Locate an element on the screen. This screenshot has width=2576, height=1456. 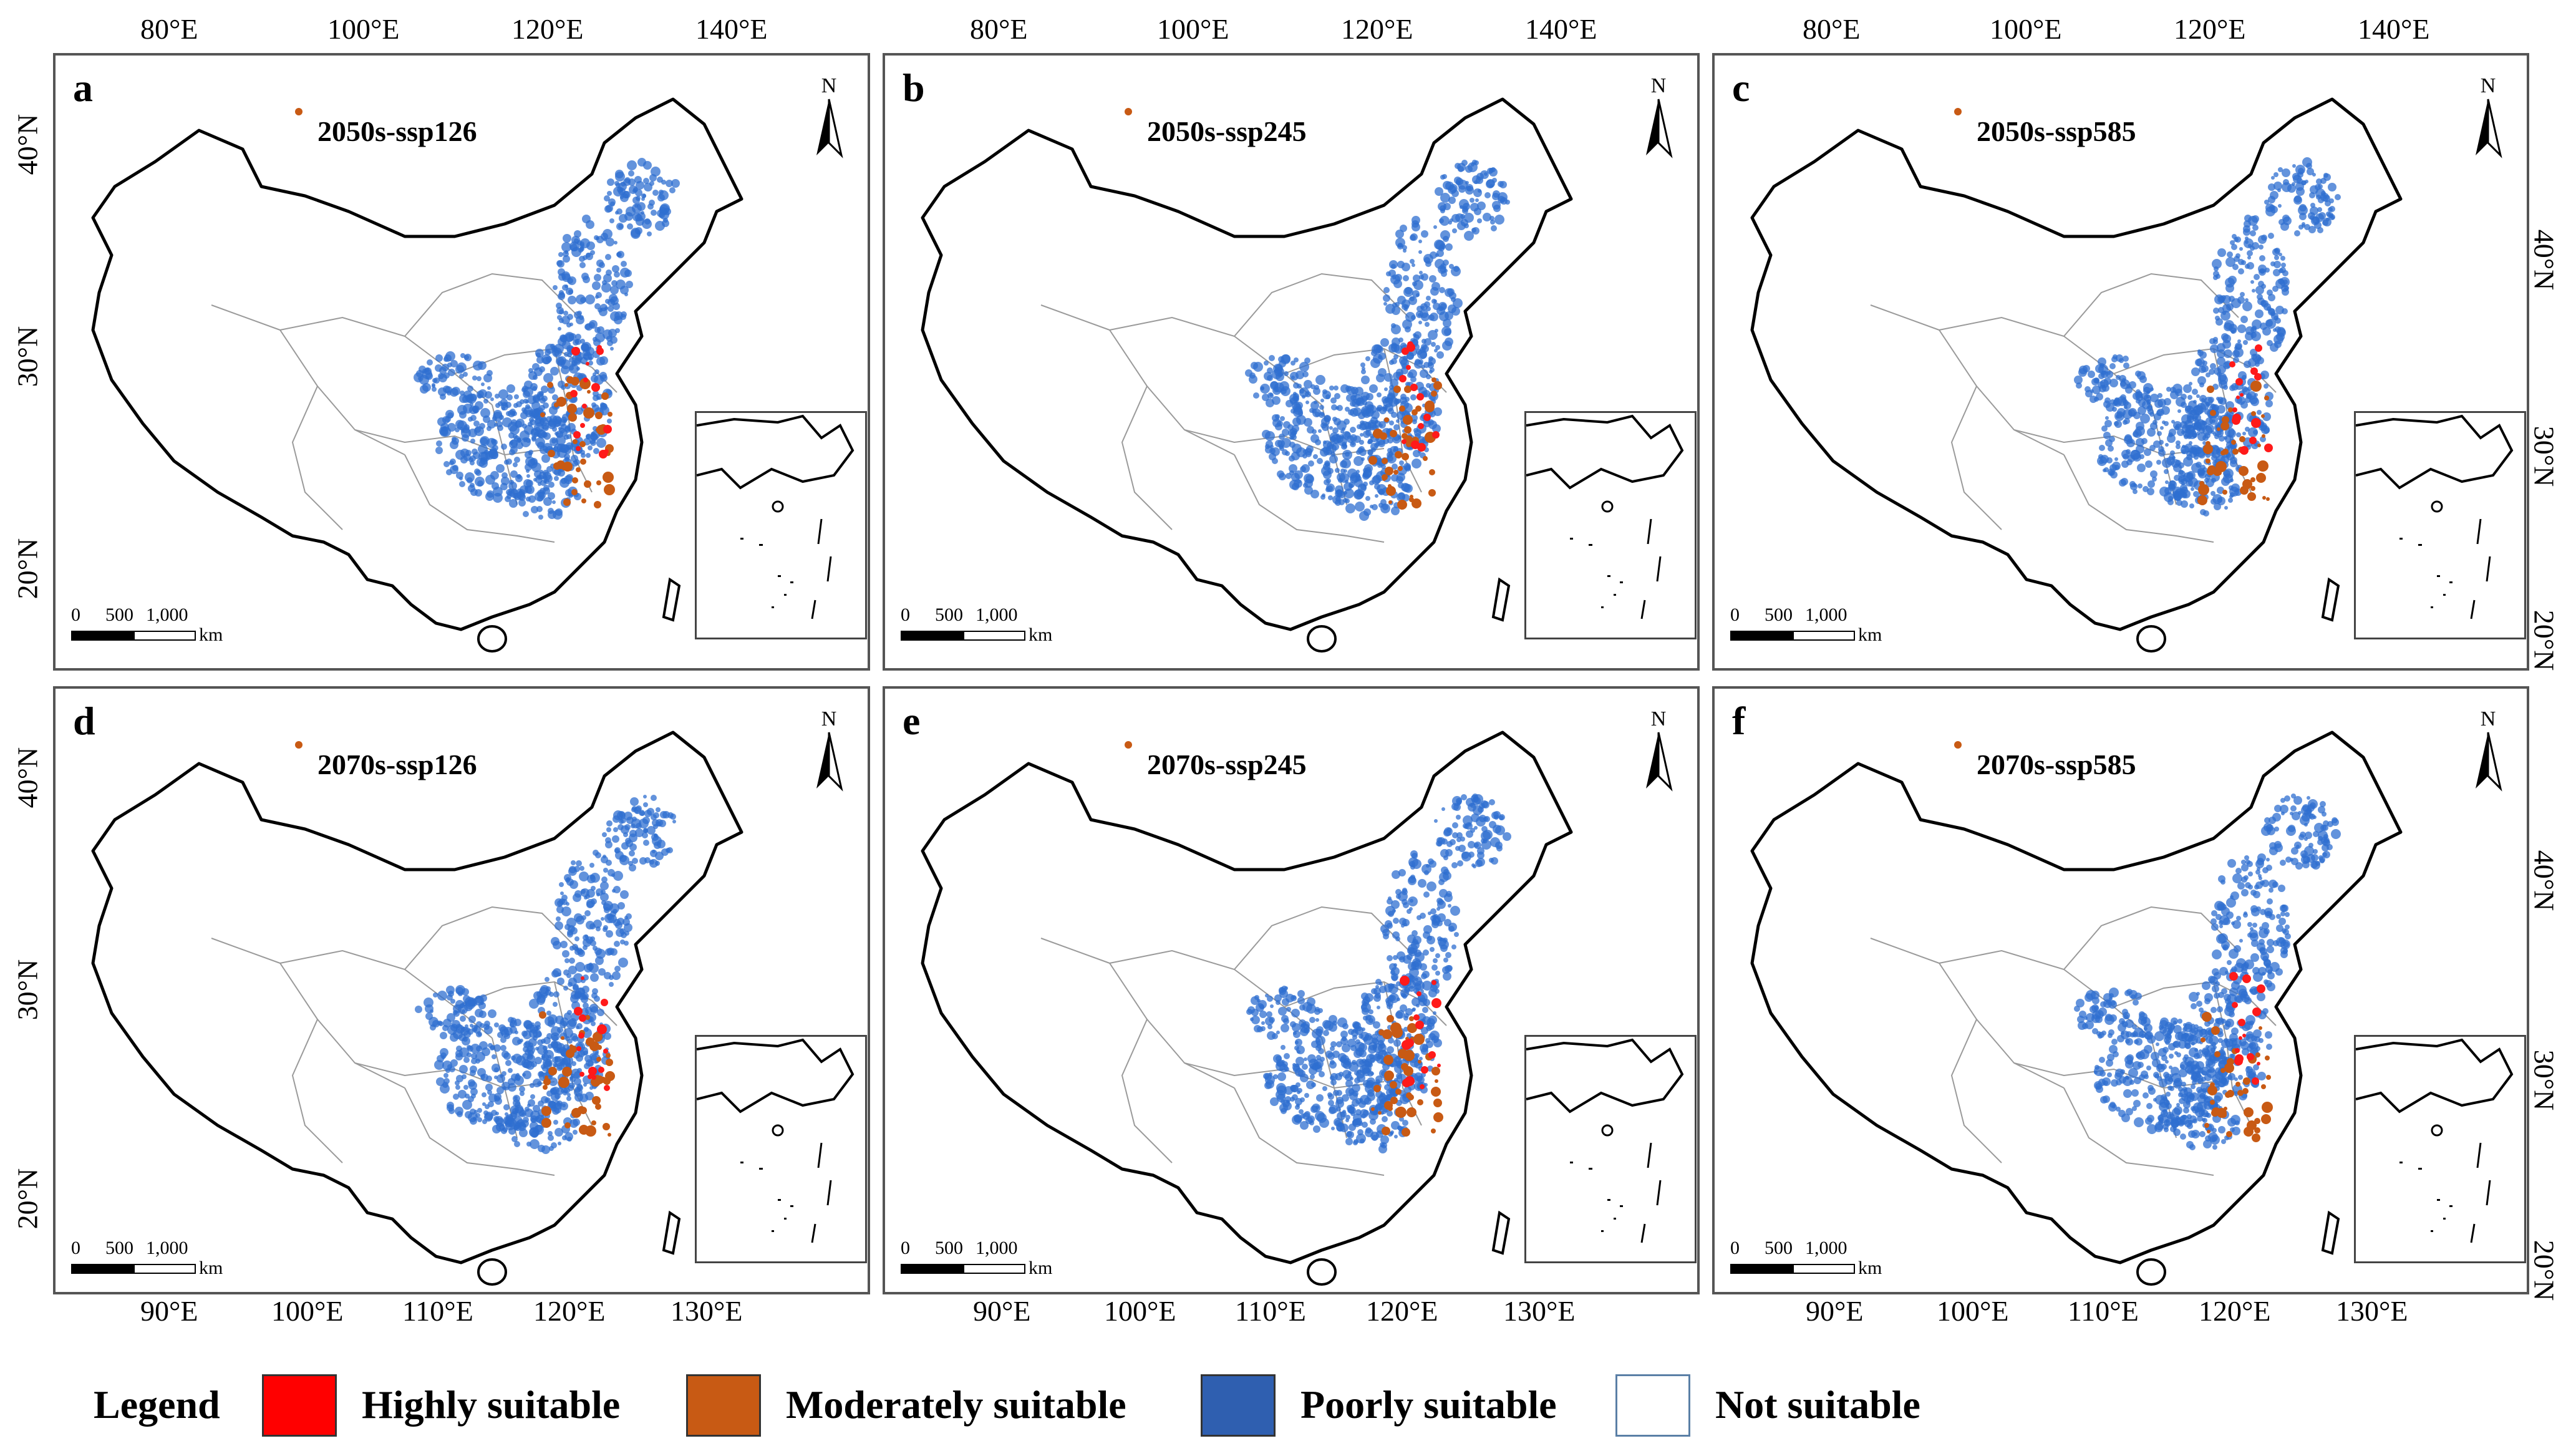
panel-title: 2050s-ssp585 is located at coordinates (2056, 131).